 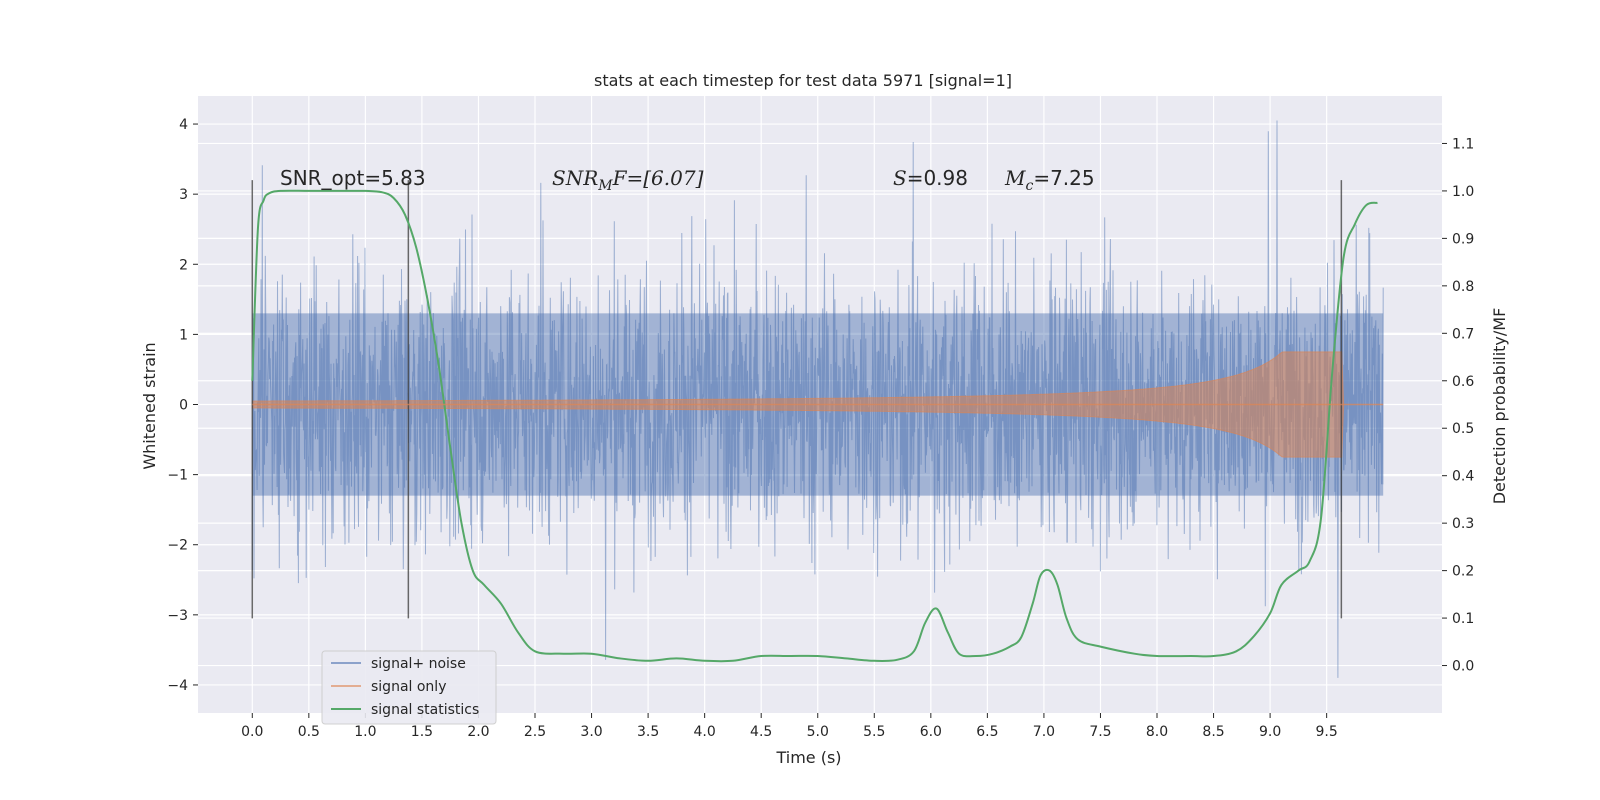 I want to click on y2-tick-label-2: 0.9, so click(x=1463, y=239).